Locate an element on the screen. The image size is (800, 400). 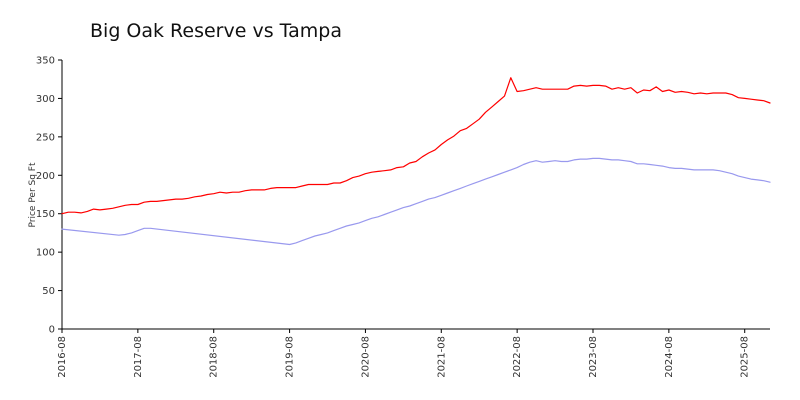
y-tick-label: 200 is located at coordinates (45, 176).